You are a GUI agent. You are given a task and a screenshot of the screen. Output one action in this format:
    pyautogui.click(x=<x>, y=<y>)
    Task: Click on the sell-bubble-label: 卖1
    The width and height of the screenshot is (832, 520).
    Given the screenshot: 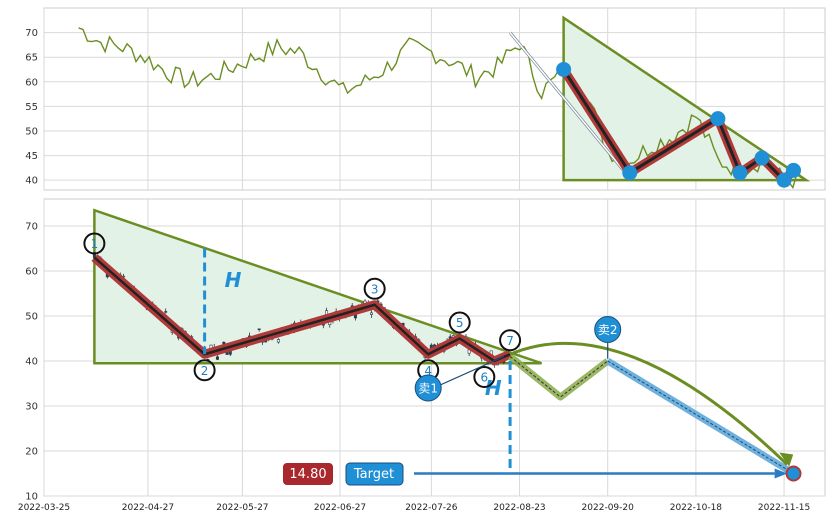 What is the action you would take?
    pyautogui.click(x=428, y=389)
    